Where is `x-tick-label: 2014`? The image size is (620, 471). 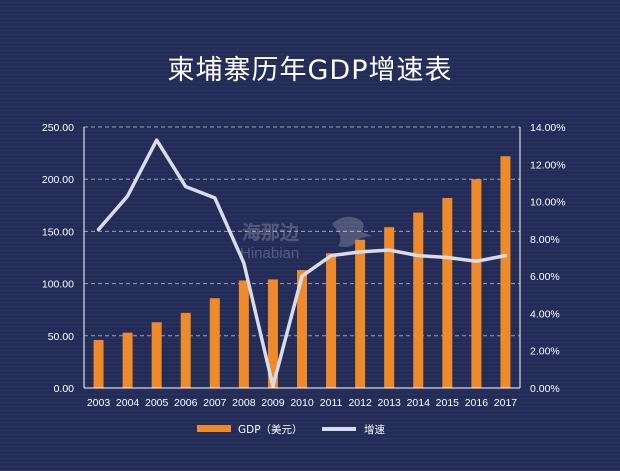 x-tick-label: 2014 is located at coordinates (419, 403).